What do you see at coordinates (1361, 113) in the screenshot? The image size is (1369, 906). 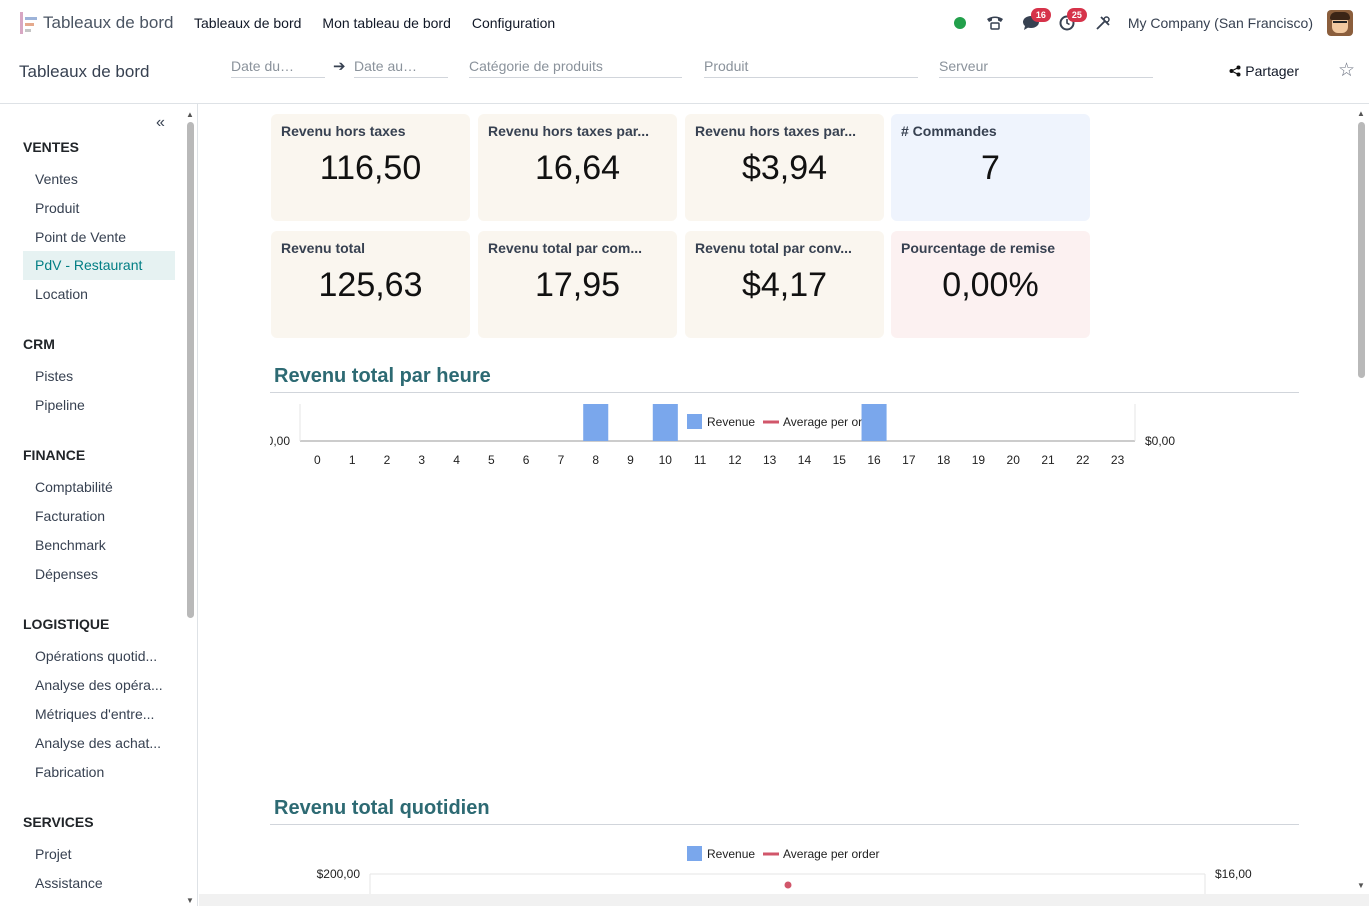 I see `main-scroll-up: ▲` at bounding box center [1361, 113].